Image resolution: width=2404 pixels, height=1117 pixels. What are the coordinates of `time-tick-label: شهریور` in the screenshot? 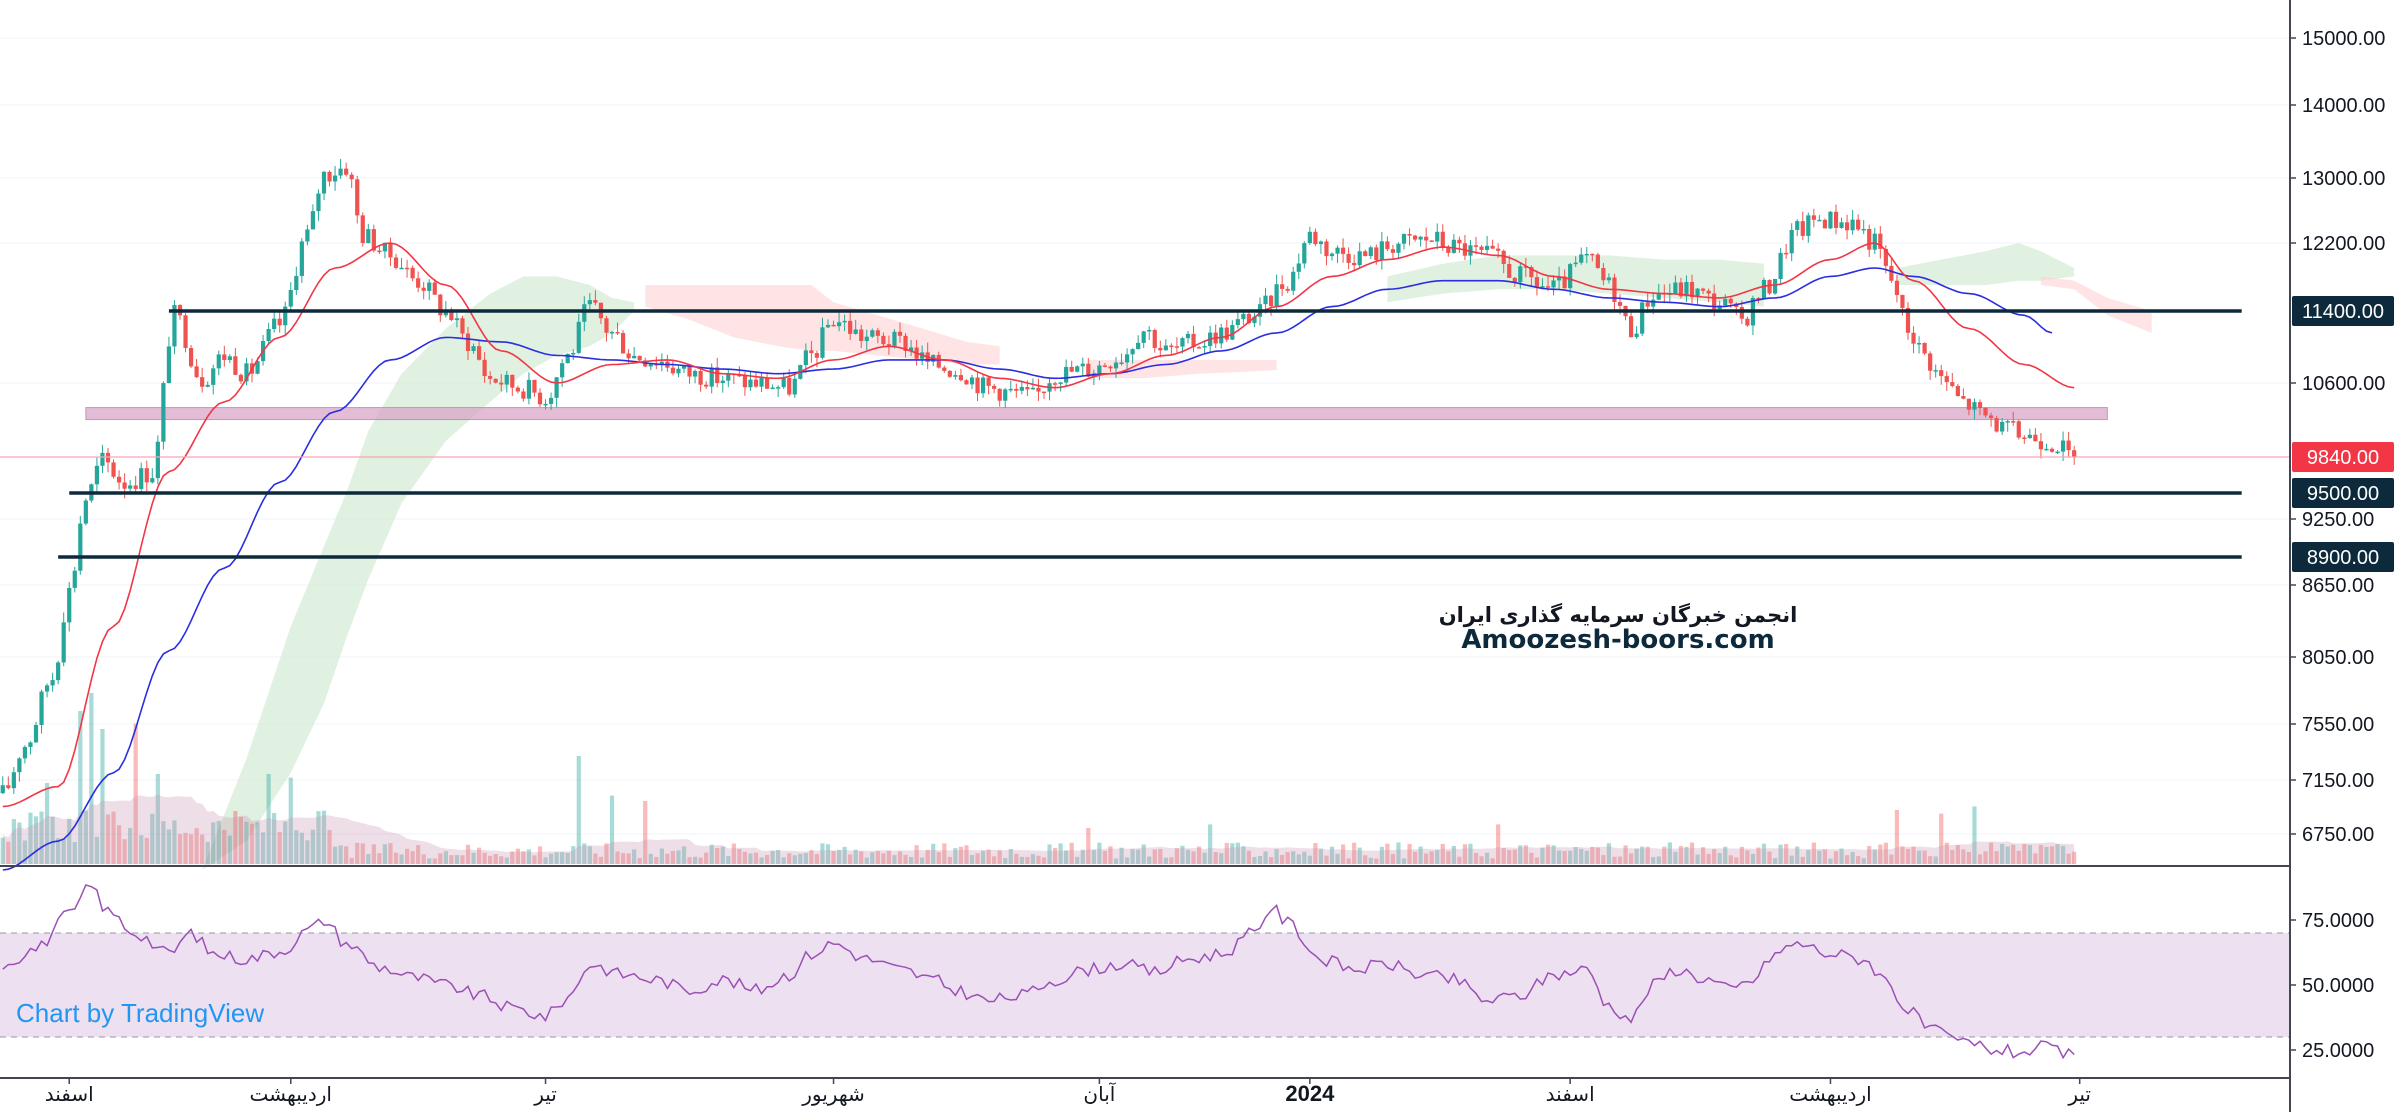 It's located at (833, 1095).